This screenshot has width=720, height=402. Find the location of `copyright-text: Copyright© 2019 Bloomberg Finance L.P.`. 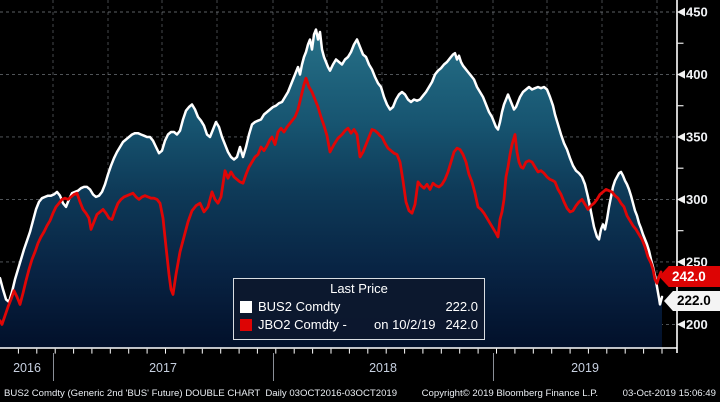

copyright-text: Copyright© 2019 Bloomberg Finance L.P. is located at coordinates (510, 393).